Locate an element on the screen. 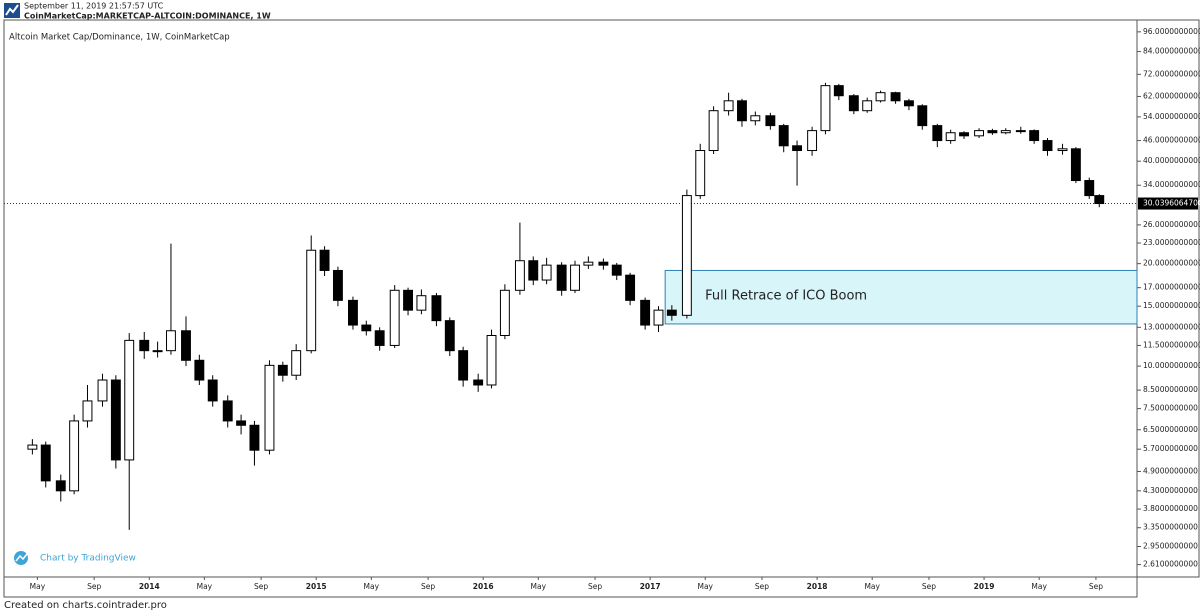 This screenshot has width=1200, height=614. y-tick-label: 6.5000000000 is located at coordinates (1170, 429).